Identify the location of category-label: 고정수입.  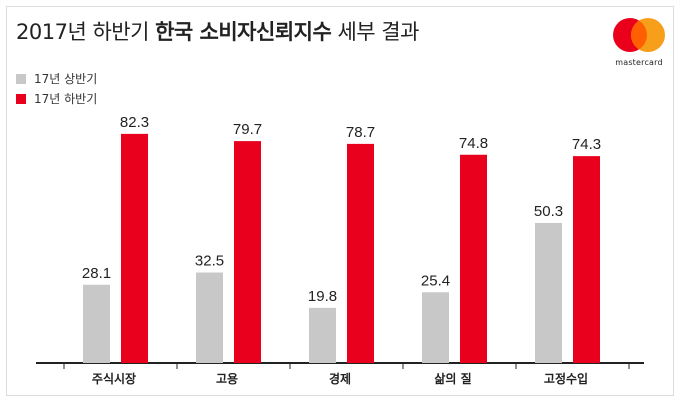
(566, 378).